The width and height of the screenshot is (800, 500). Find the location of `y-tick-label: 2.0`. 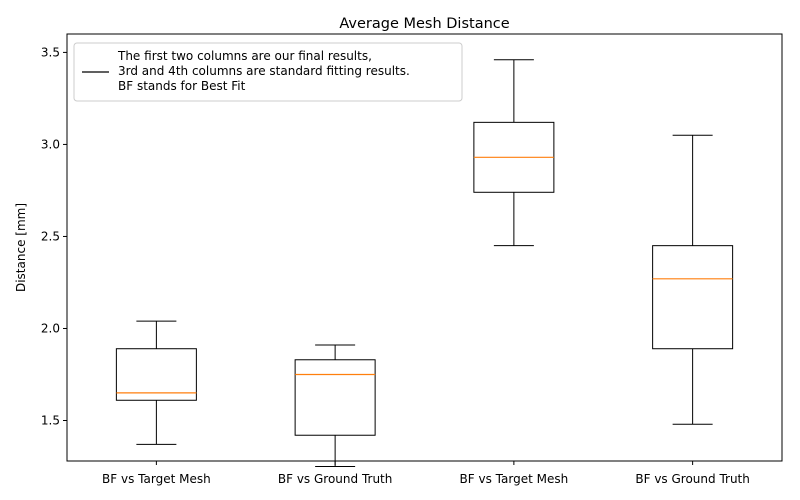

y-tick-label: 2.0 is located at coordinates (50, 328).